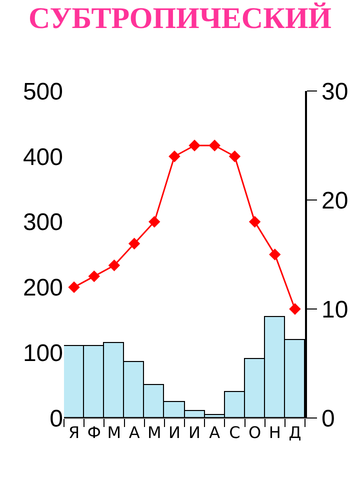 Image resolution: width=360 pixels, height=480 pixels. Describe the element at coordinates (42, 288) in the screenshot. I see `y-tick-label: 200` at that location.